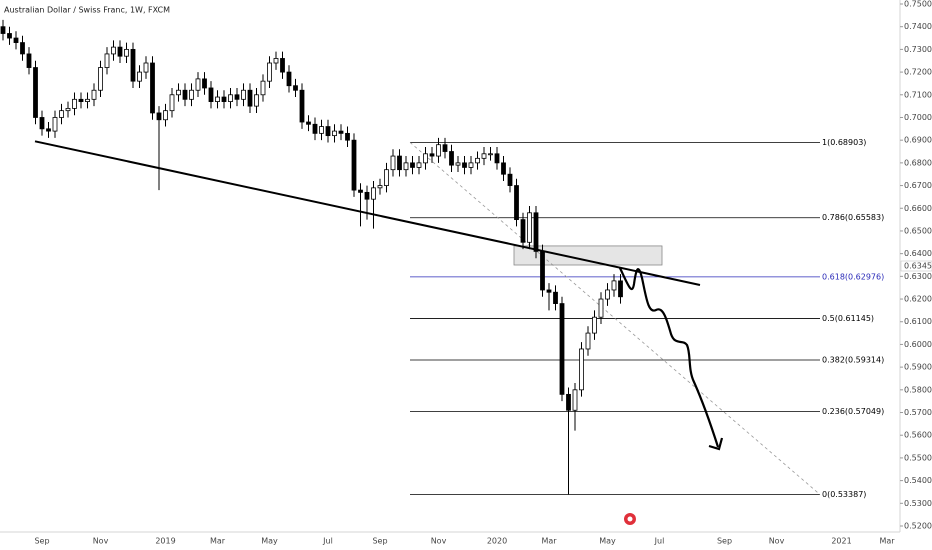  What do you see at coordinates (327, 541) in the screenshot?
I see `x-tick-label: Jul` at bounding box center [327, 541].